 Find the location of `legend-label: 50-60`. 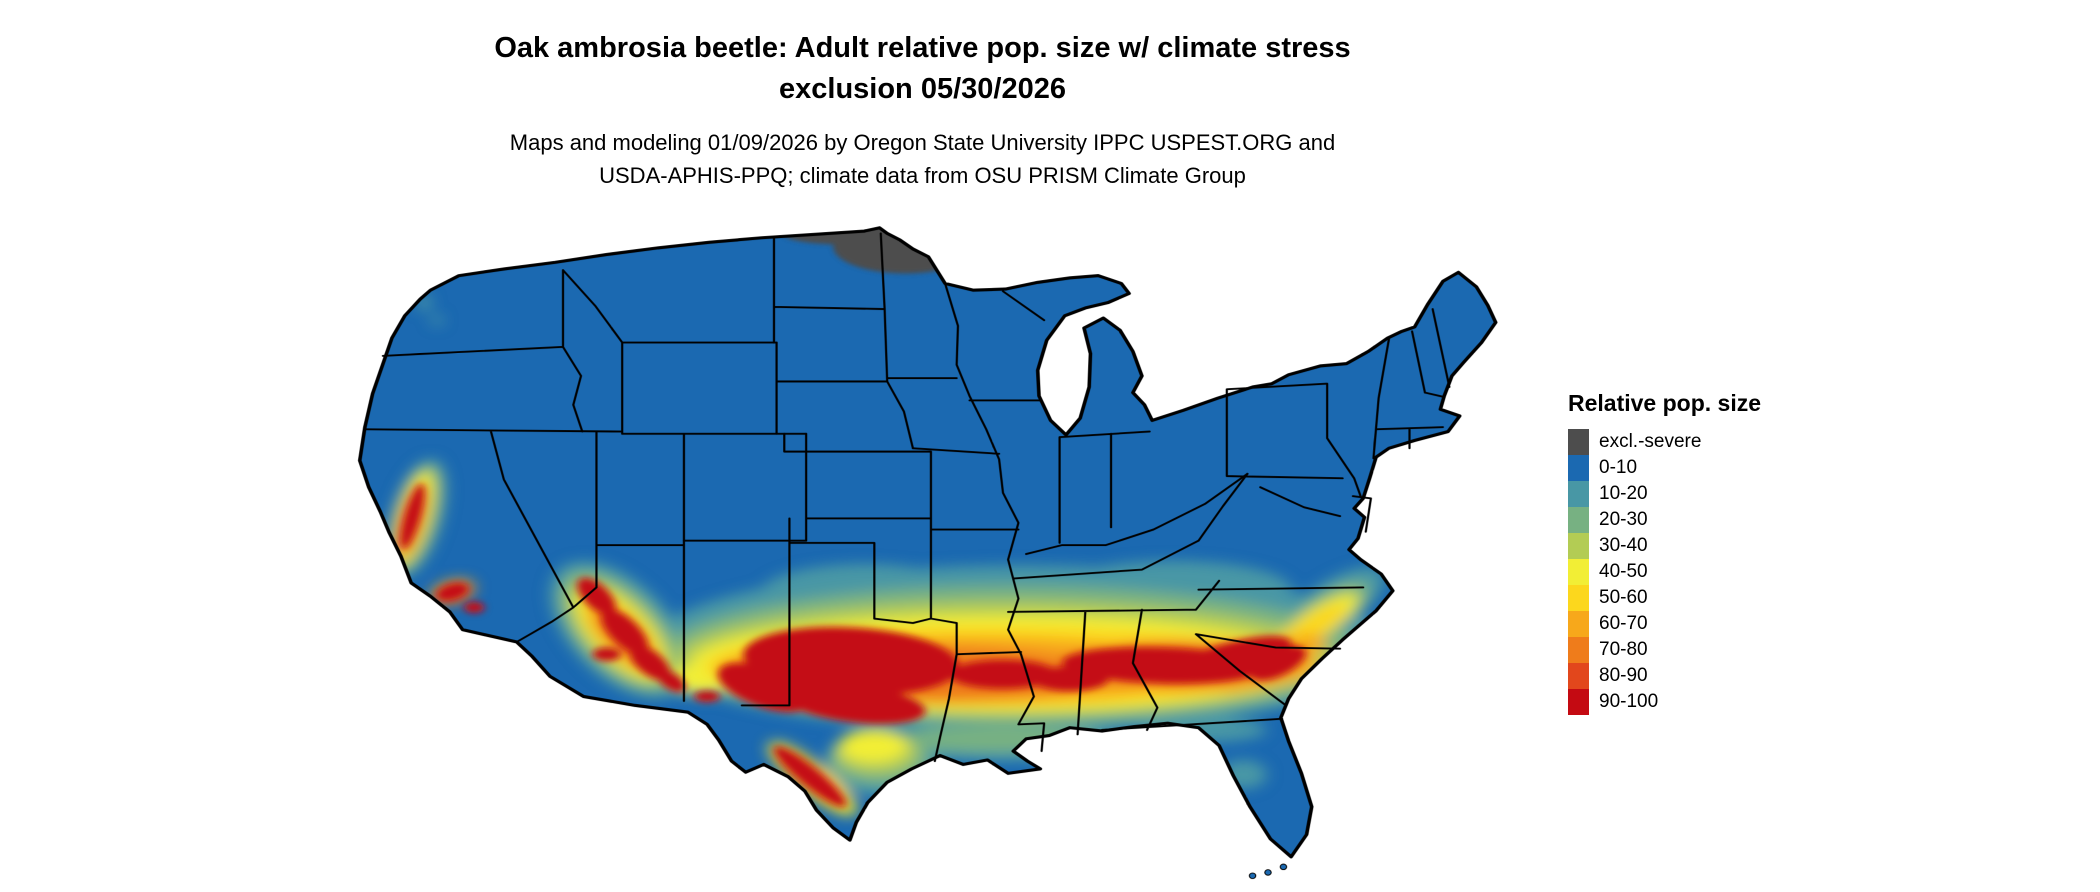

legend-label: 50-60 is located at coordinates (1623, 597).